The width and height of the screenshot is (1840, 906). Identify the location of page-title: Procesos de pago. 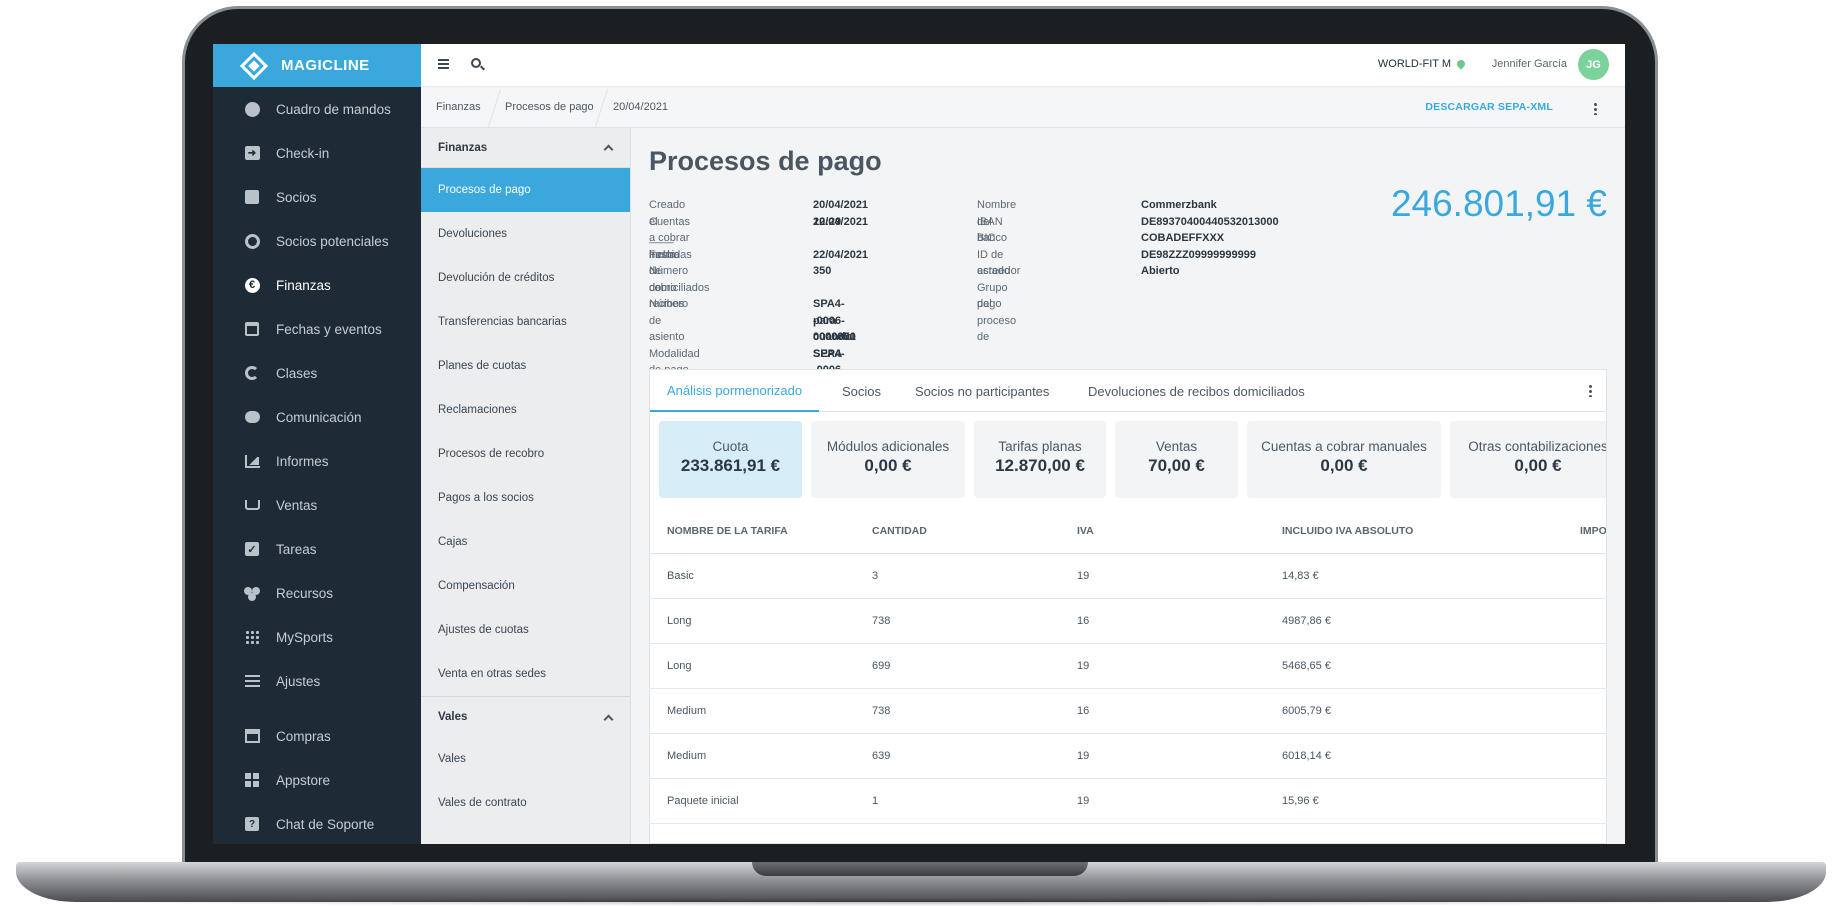
(765, 161).